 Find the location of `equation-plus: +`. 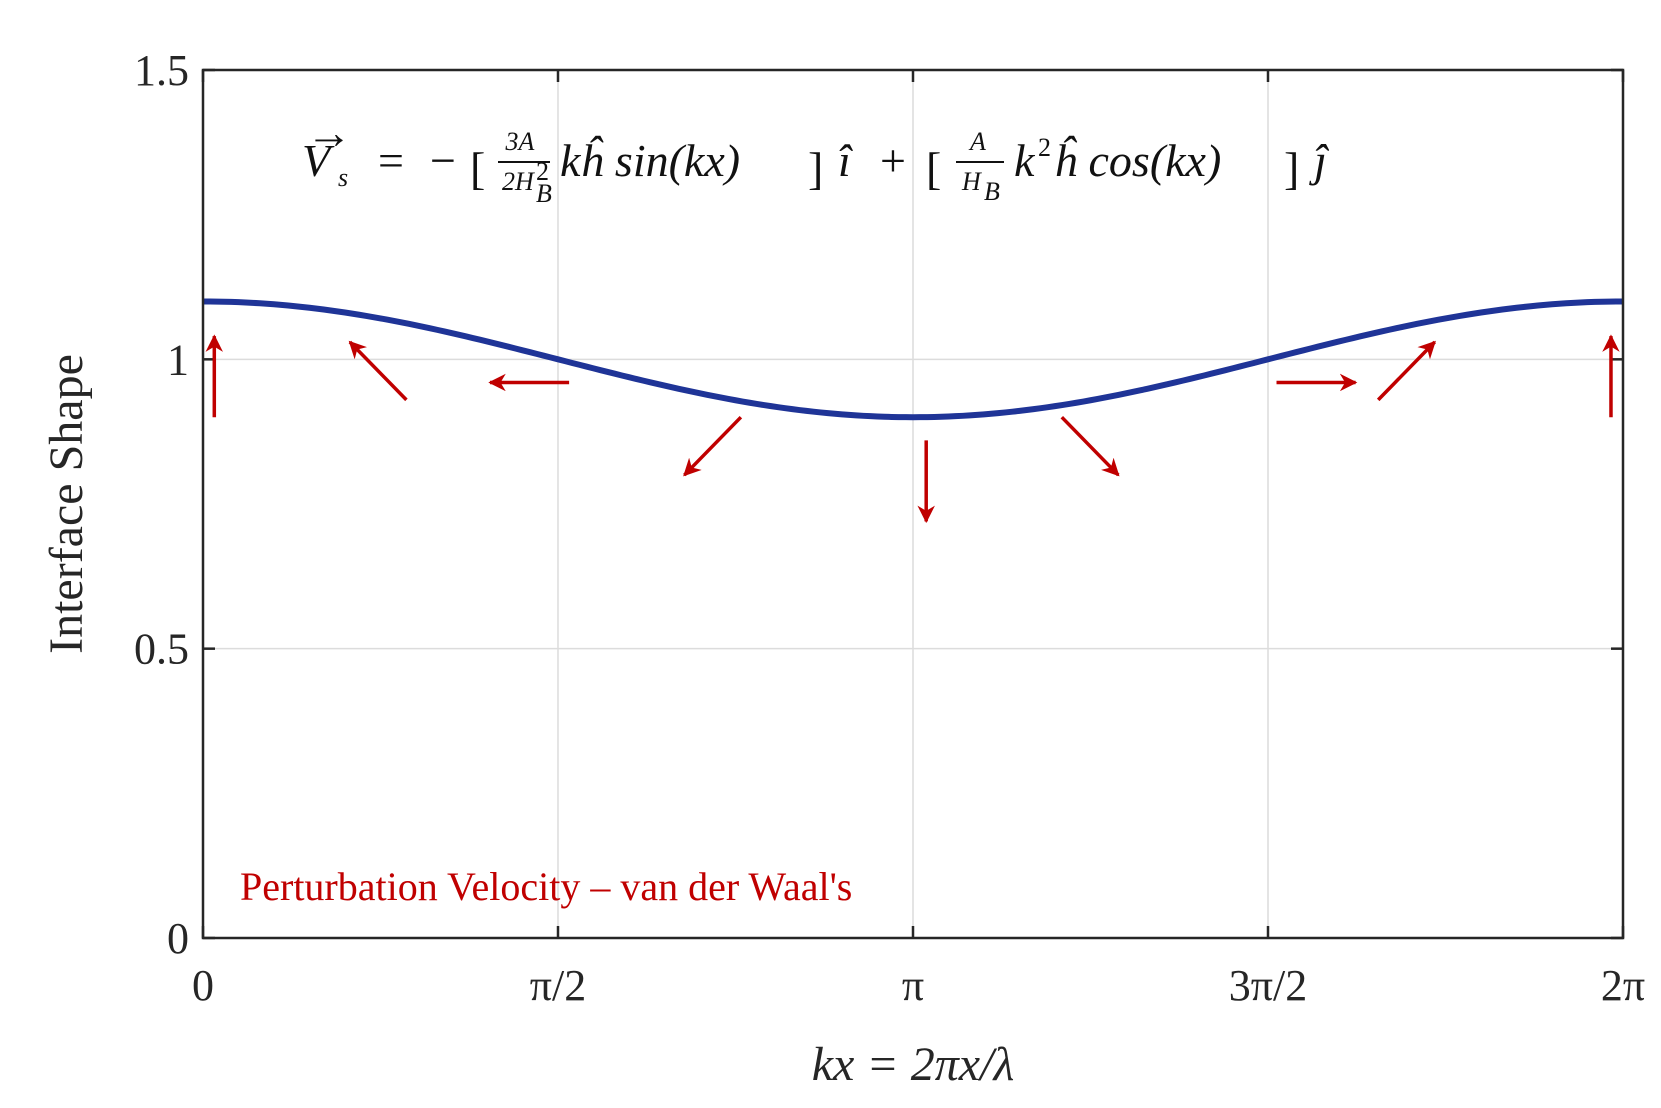

equation-plus: + is located at coordinates (893, 160).